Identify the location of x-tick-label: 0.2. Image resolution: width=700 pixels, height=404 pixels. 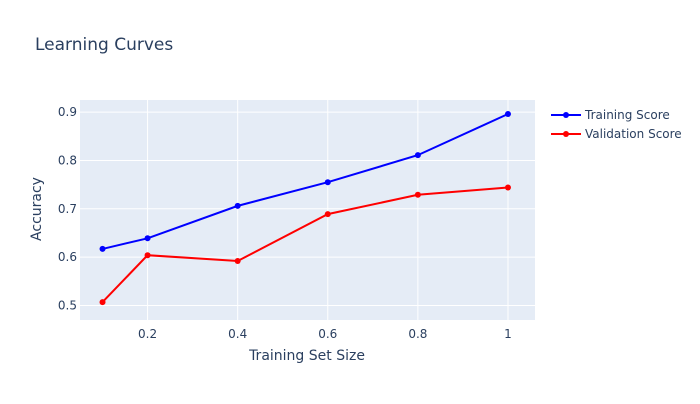
(147, 334).